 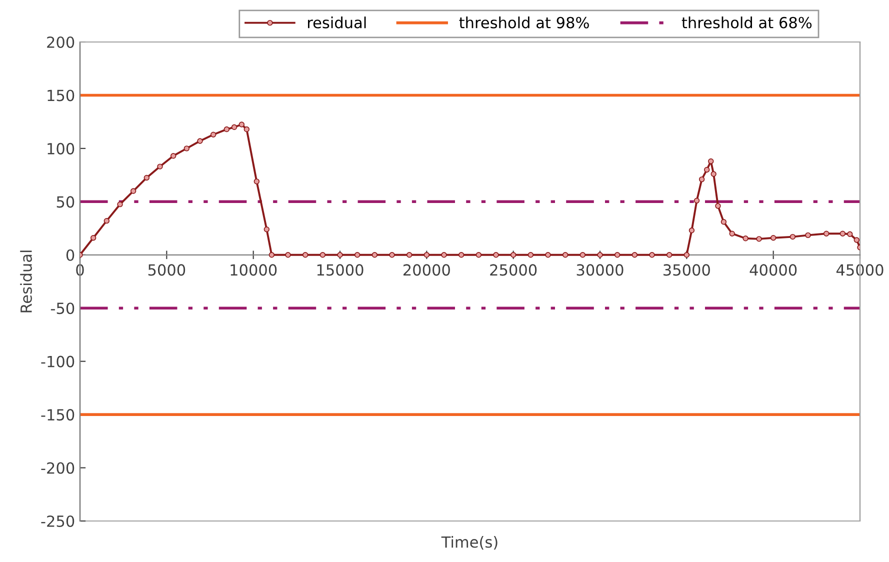 What do you see at coordinates (524, 22) in the screenshot?
I see `legend-label: threshold at 98%` at bounding box center [524, 22].